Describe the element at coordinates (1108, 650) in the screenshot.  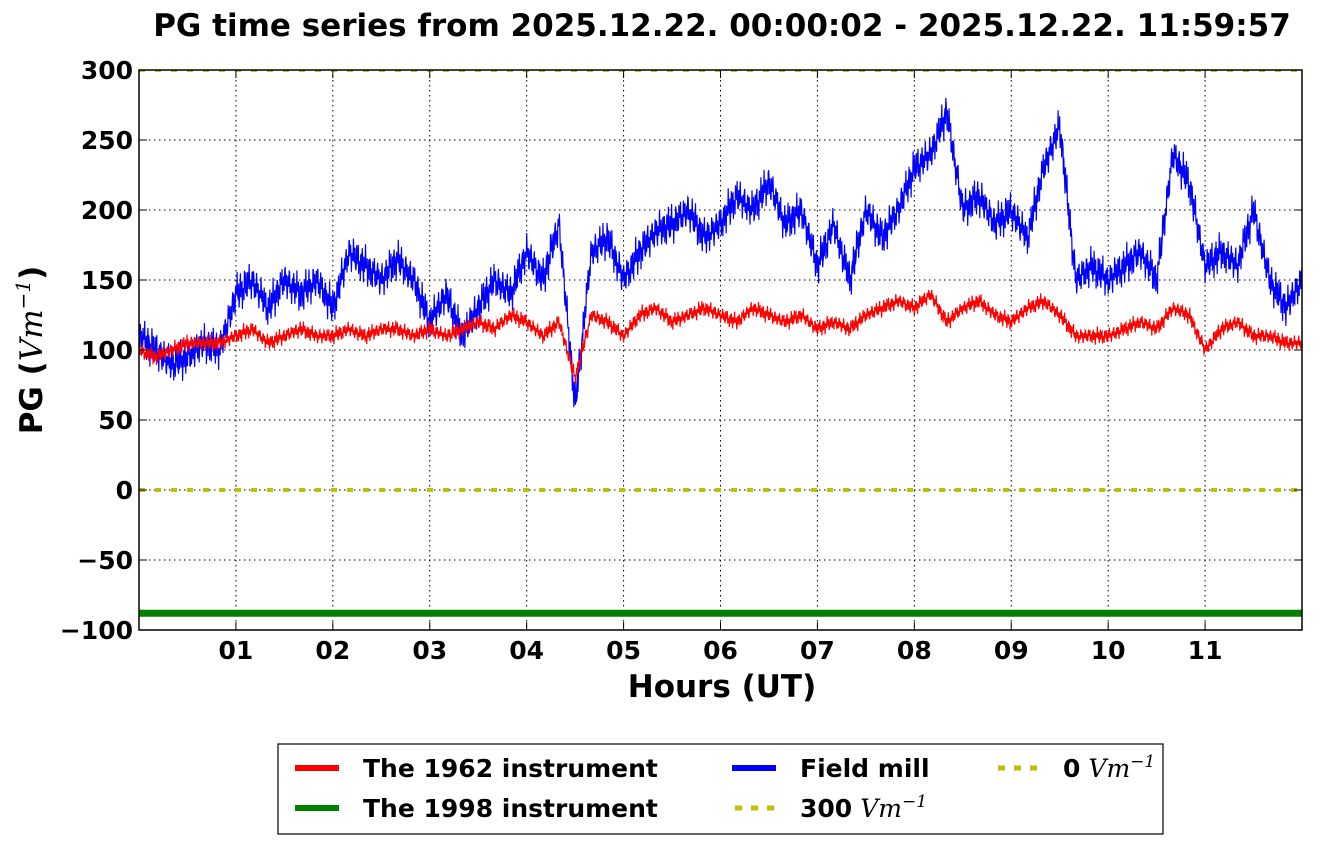
I see `x-tick-label: 10` at that location.